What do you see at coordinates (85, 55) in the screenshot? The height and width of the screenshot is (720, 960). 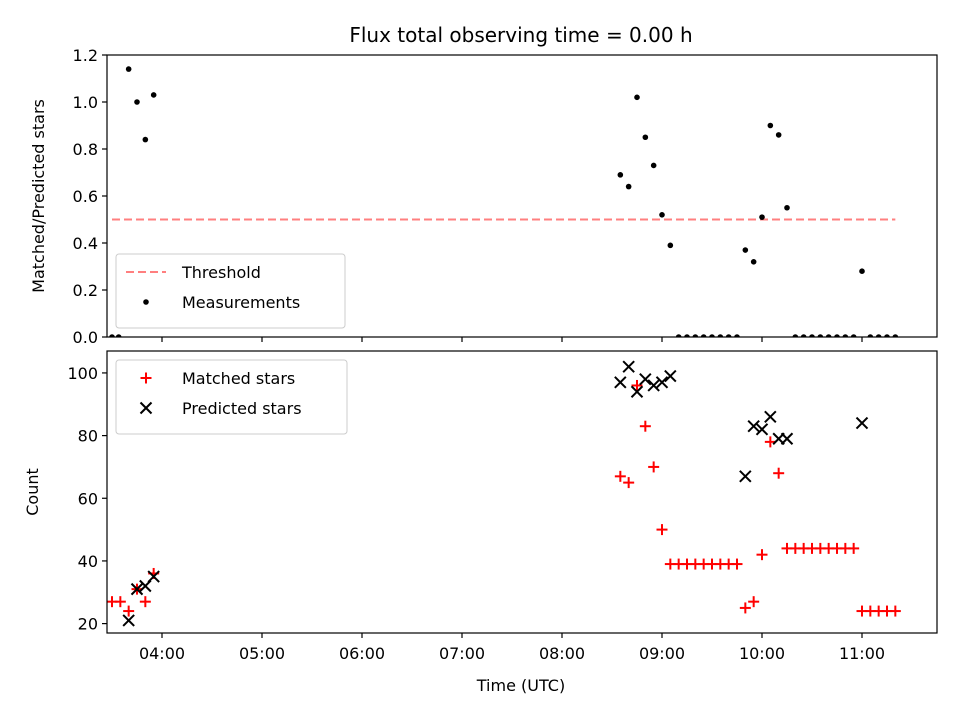 I see `top-y-tick-label: 1.2` at bounding box center [85, 55].